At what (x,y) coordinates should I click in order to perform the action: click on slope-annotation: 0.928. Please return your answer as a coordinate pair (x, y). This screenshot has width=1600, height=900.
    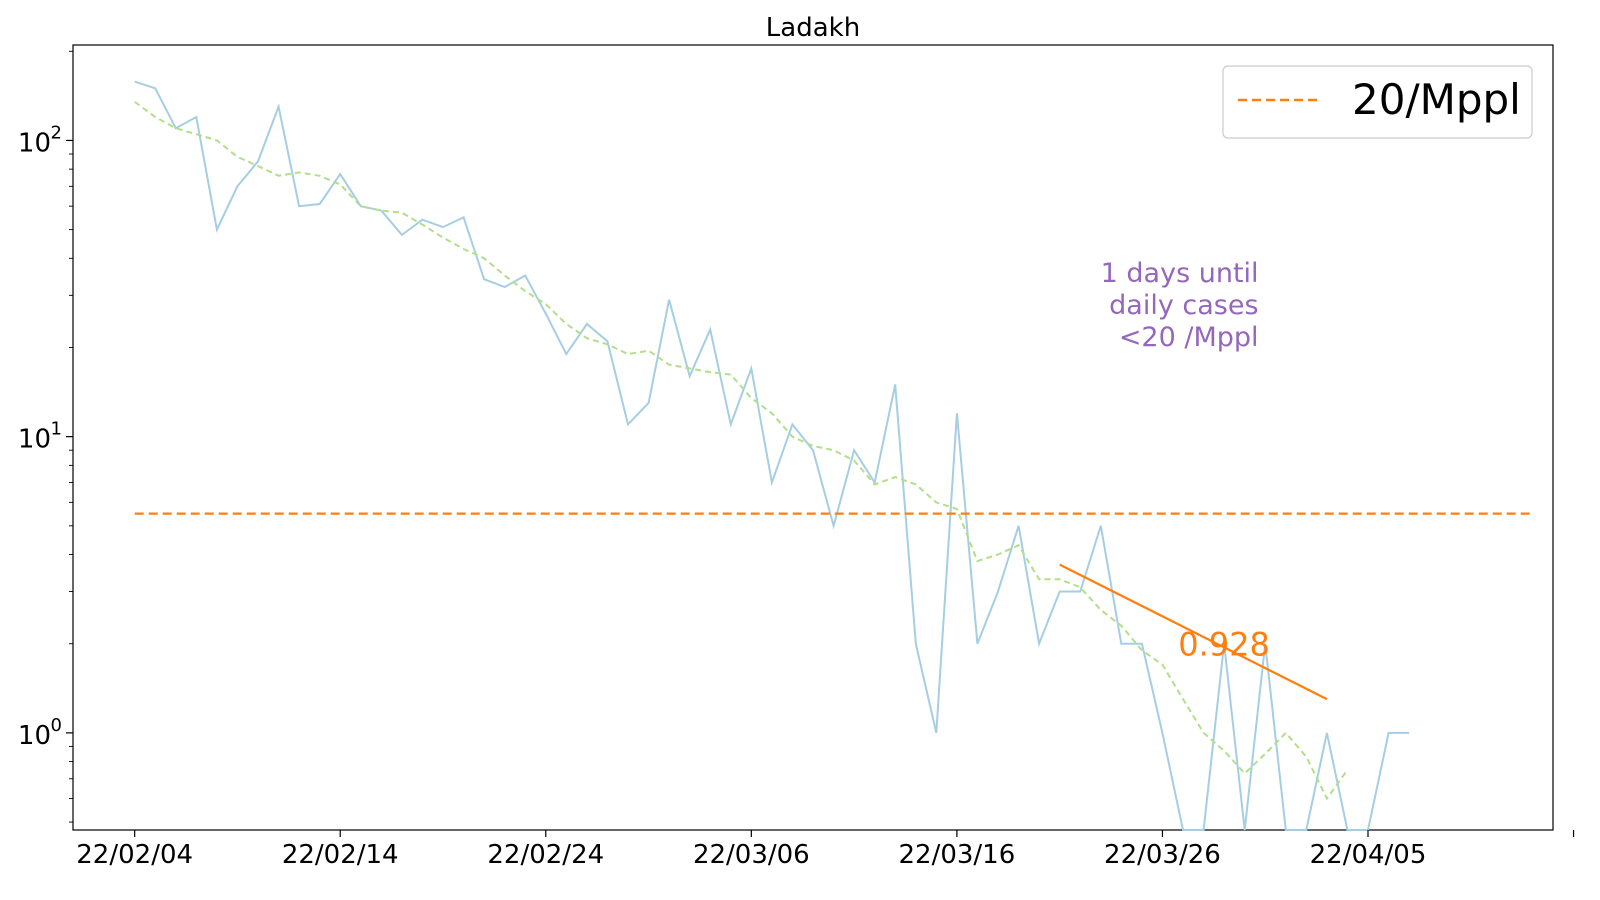
    Looking at the image, I should click on (1224, 645).